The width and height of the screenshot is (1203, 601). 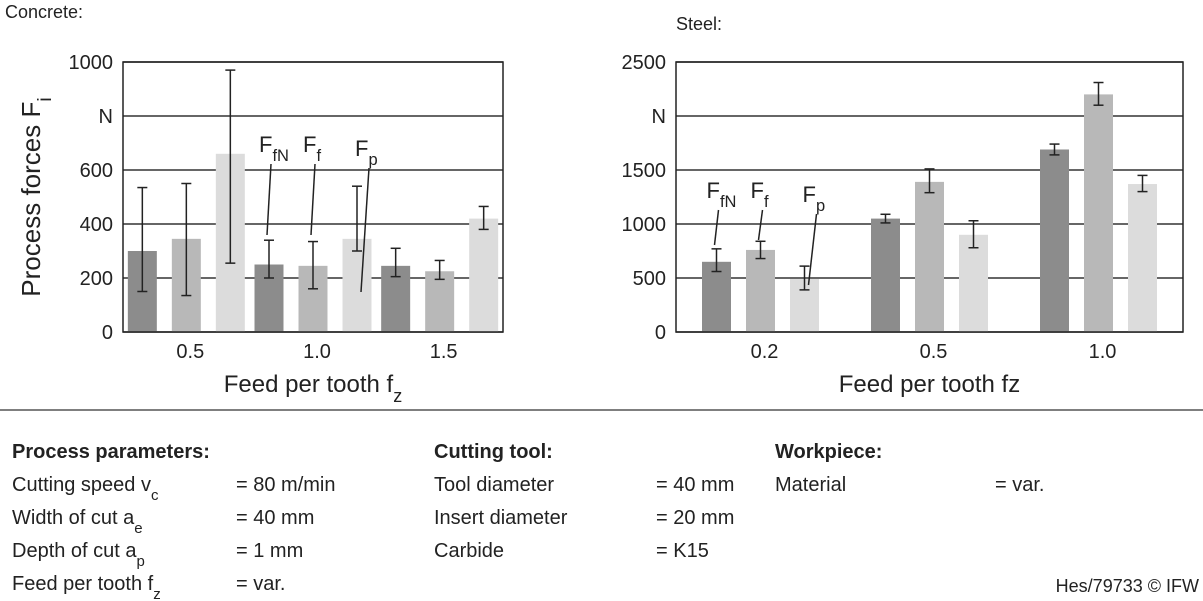 What do you see at coordinates (309, 384) in the screenshot?
I see `x-axis-label-part: Feed per tooth f` at bounding box center [309, 384].